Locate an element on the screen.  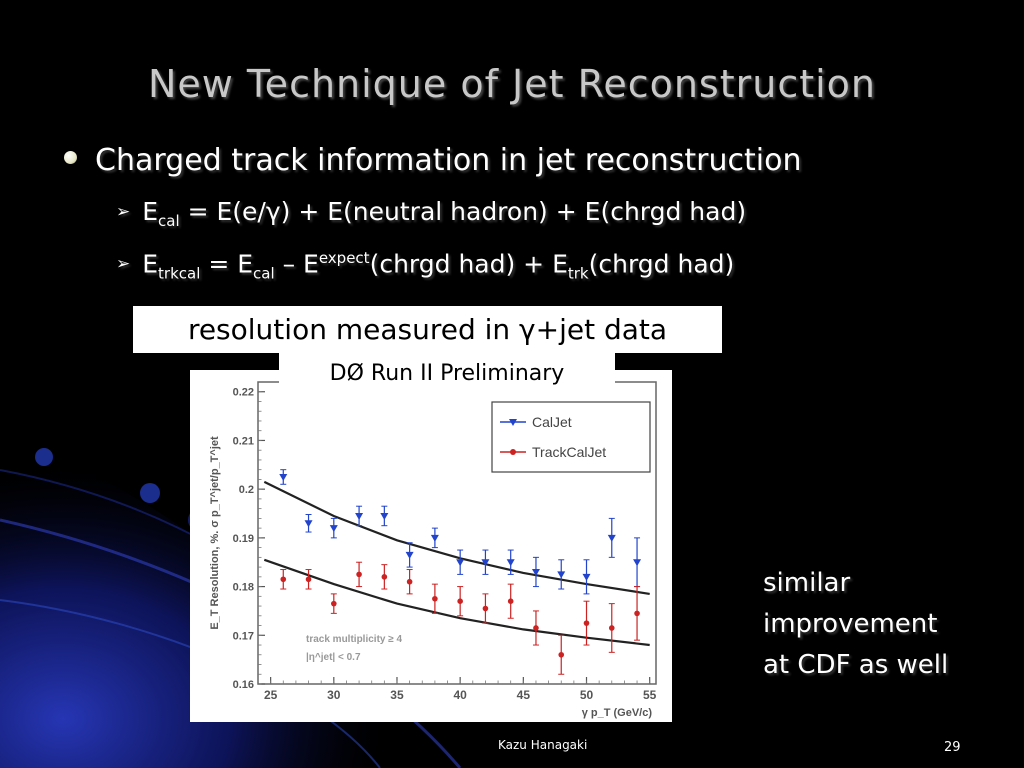
legend-marker-trackcaljet is located at coordinates (513, 452).